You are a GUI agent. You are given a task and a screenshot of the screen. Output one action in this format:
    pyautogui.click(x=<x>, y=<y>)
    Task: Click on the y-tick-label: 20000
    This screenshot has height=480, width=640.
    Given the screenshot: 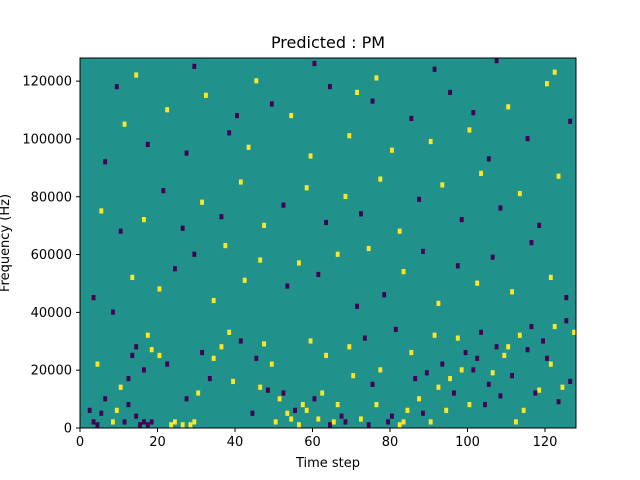 What is the action you would take?
    pyautogui.click(x=51, y=371)
    